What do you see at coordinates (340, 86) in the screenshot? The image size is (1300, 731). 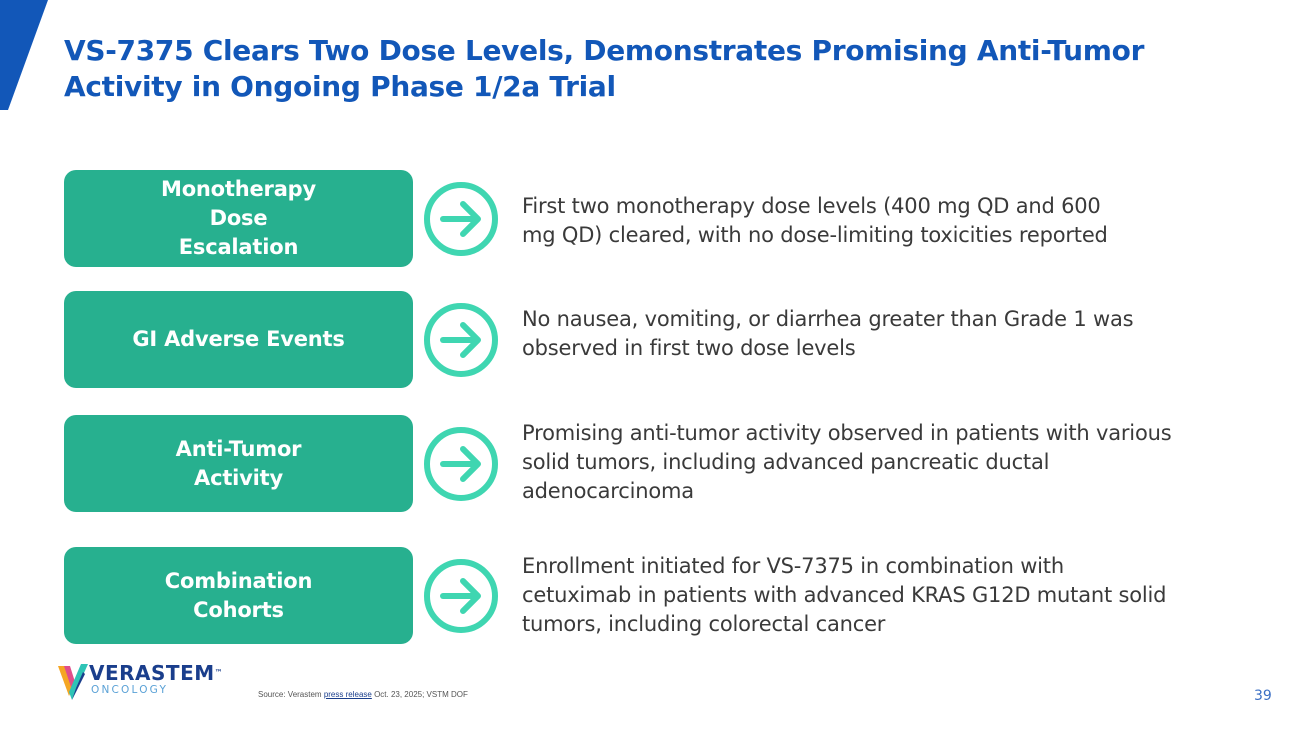 I see `title-line-2: Activity in Ongoing Phase 1/2a Trial` at bounding box center [340, 86].